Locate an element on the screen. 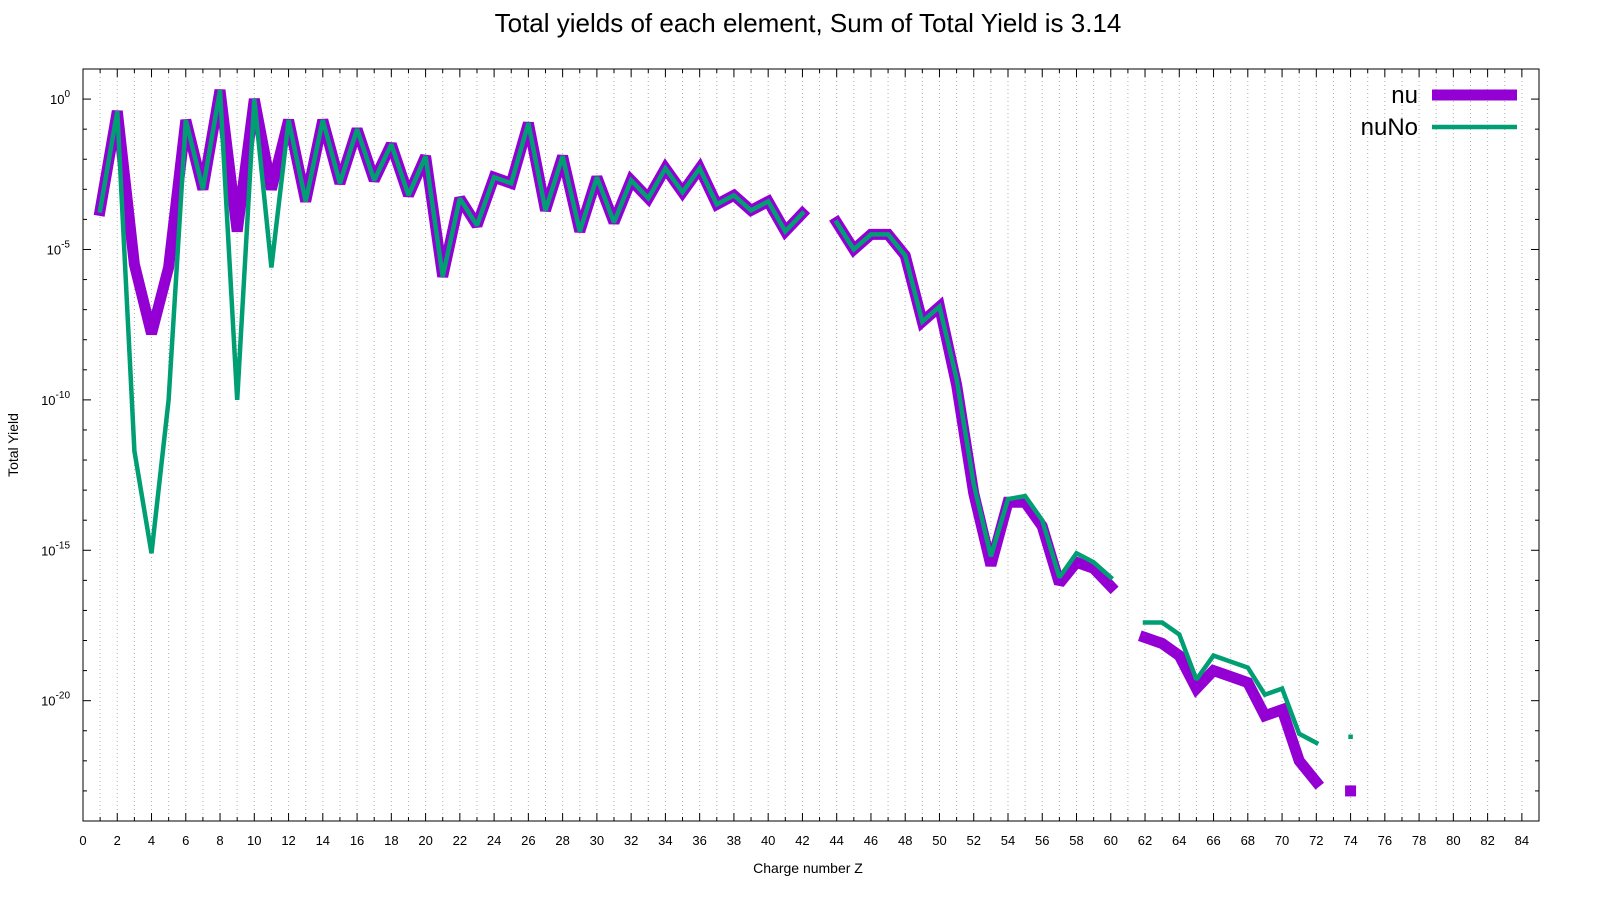  x-tick-label: 58 is located at coordinates (1076, 840).